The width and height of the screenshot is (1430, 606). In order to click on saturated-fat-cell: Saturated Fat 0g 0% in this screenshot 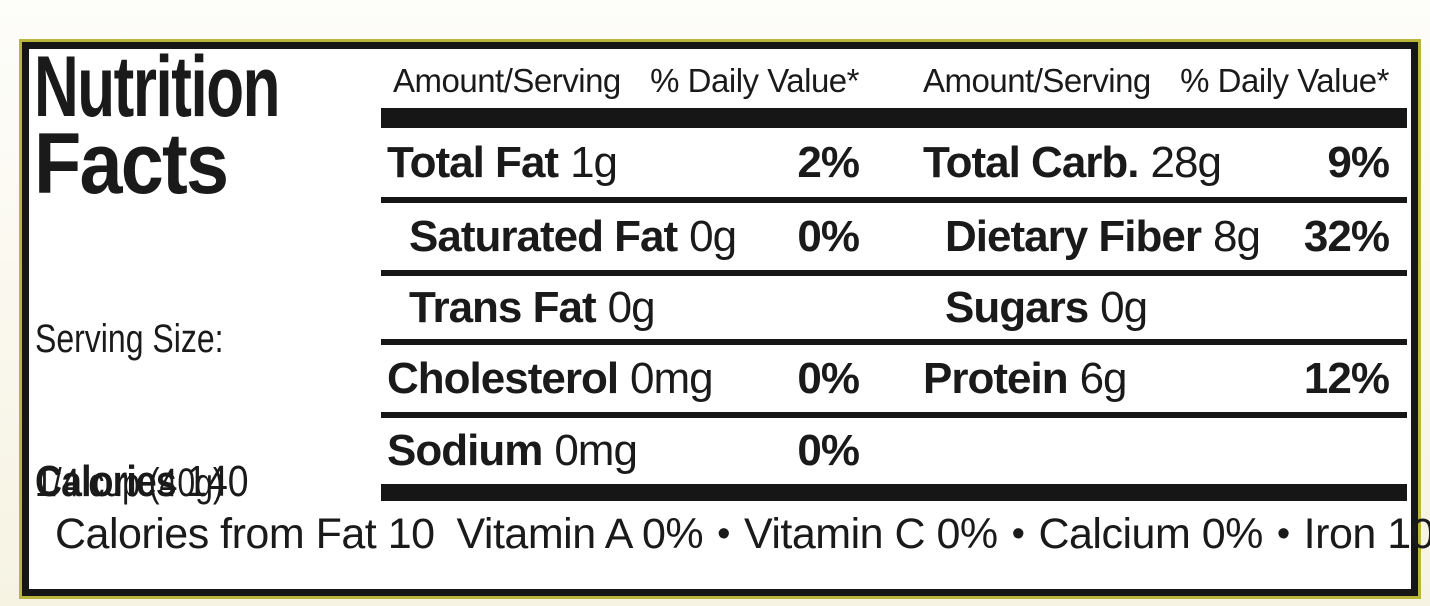, I will do `click(620, 236)`.